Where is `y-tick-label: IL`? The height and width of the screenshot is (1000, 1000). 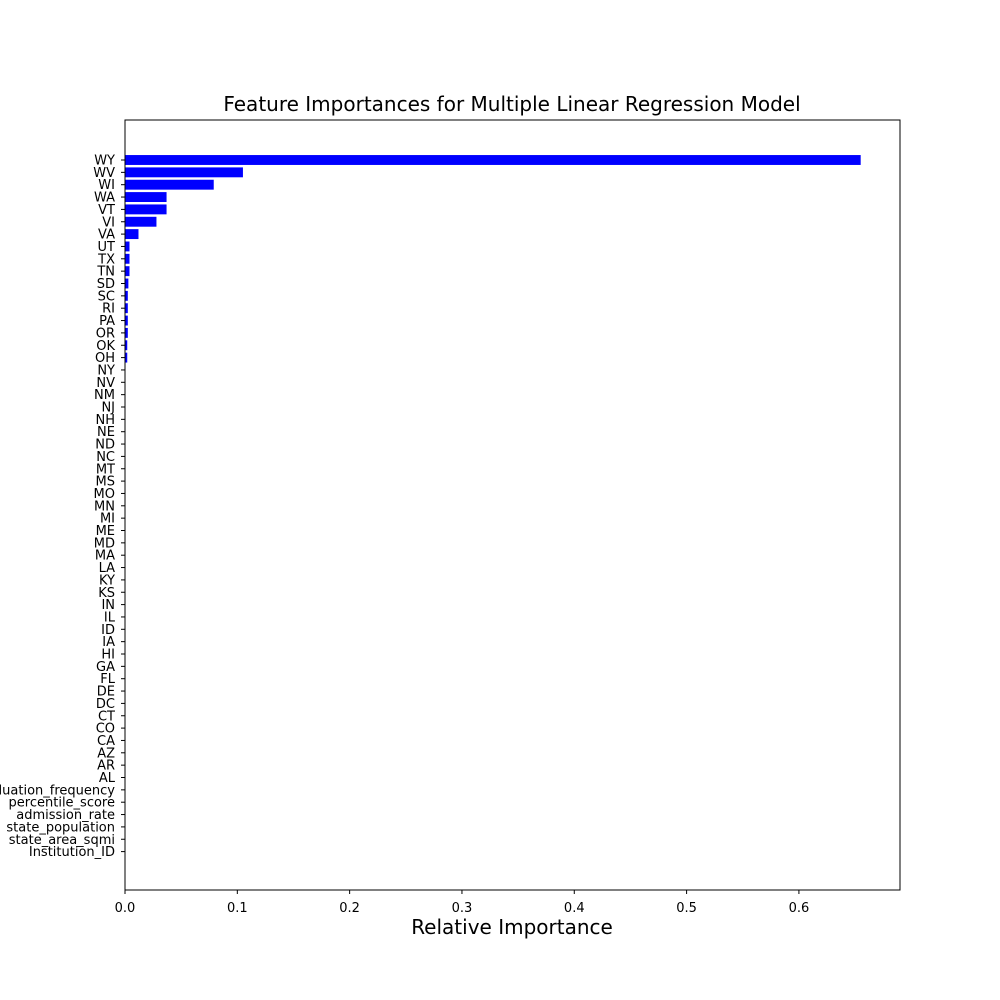
y-tick-label: IL is located at coordinates (110, 617).